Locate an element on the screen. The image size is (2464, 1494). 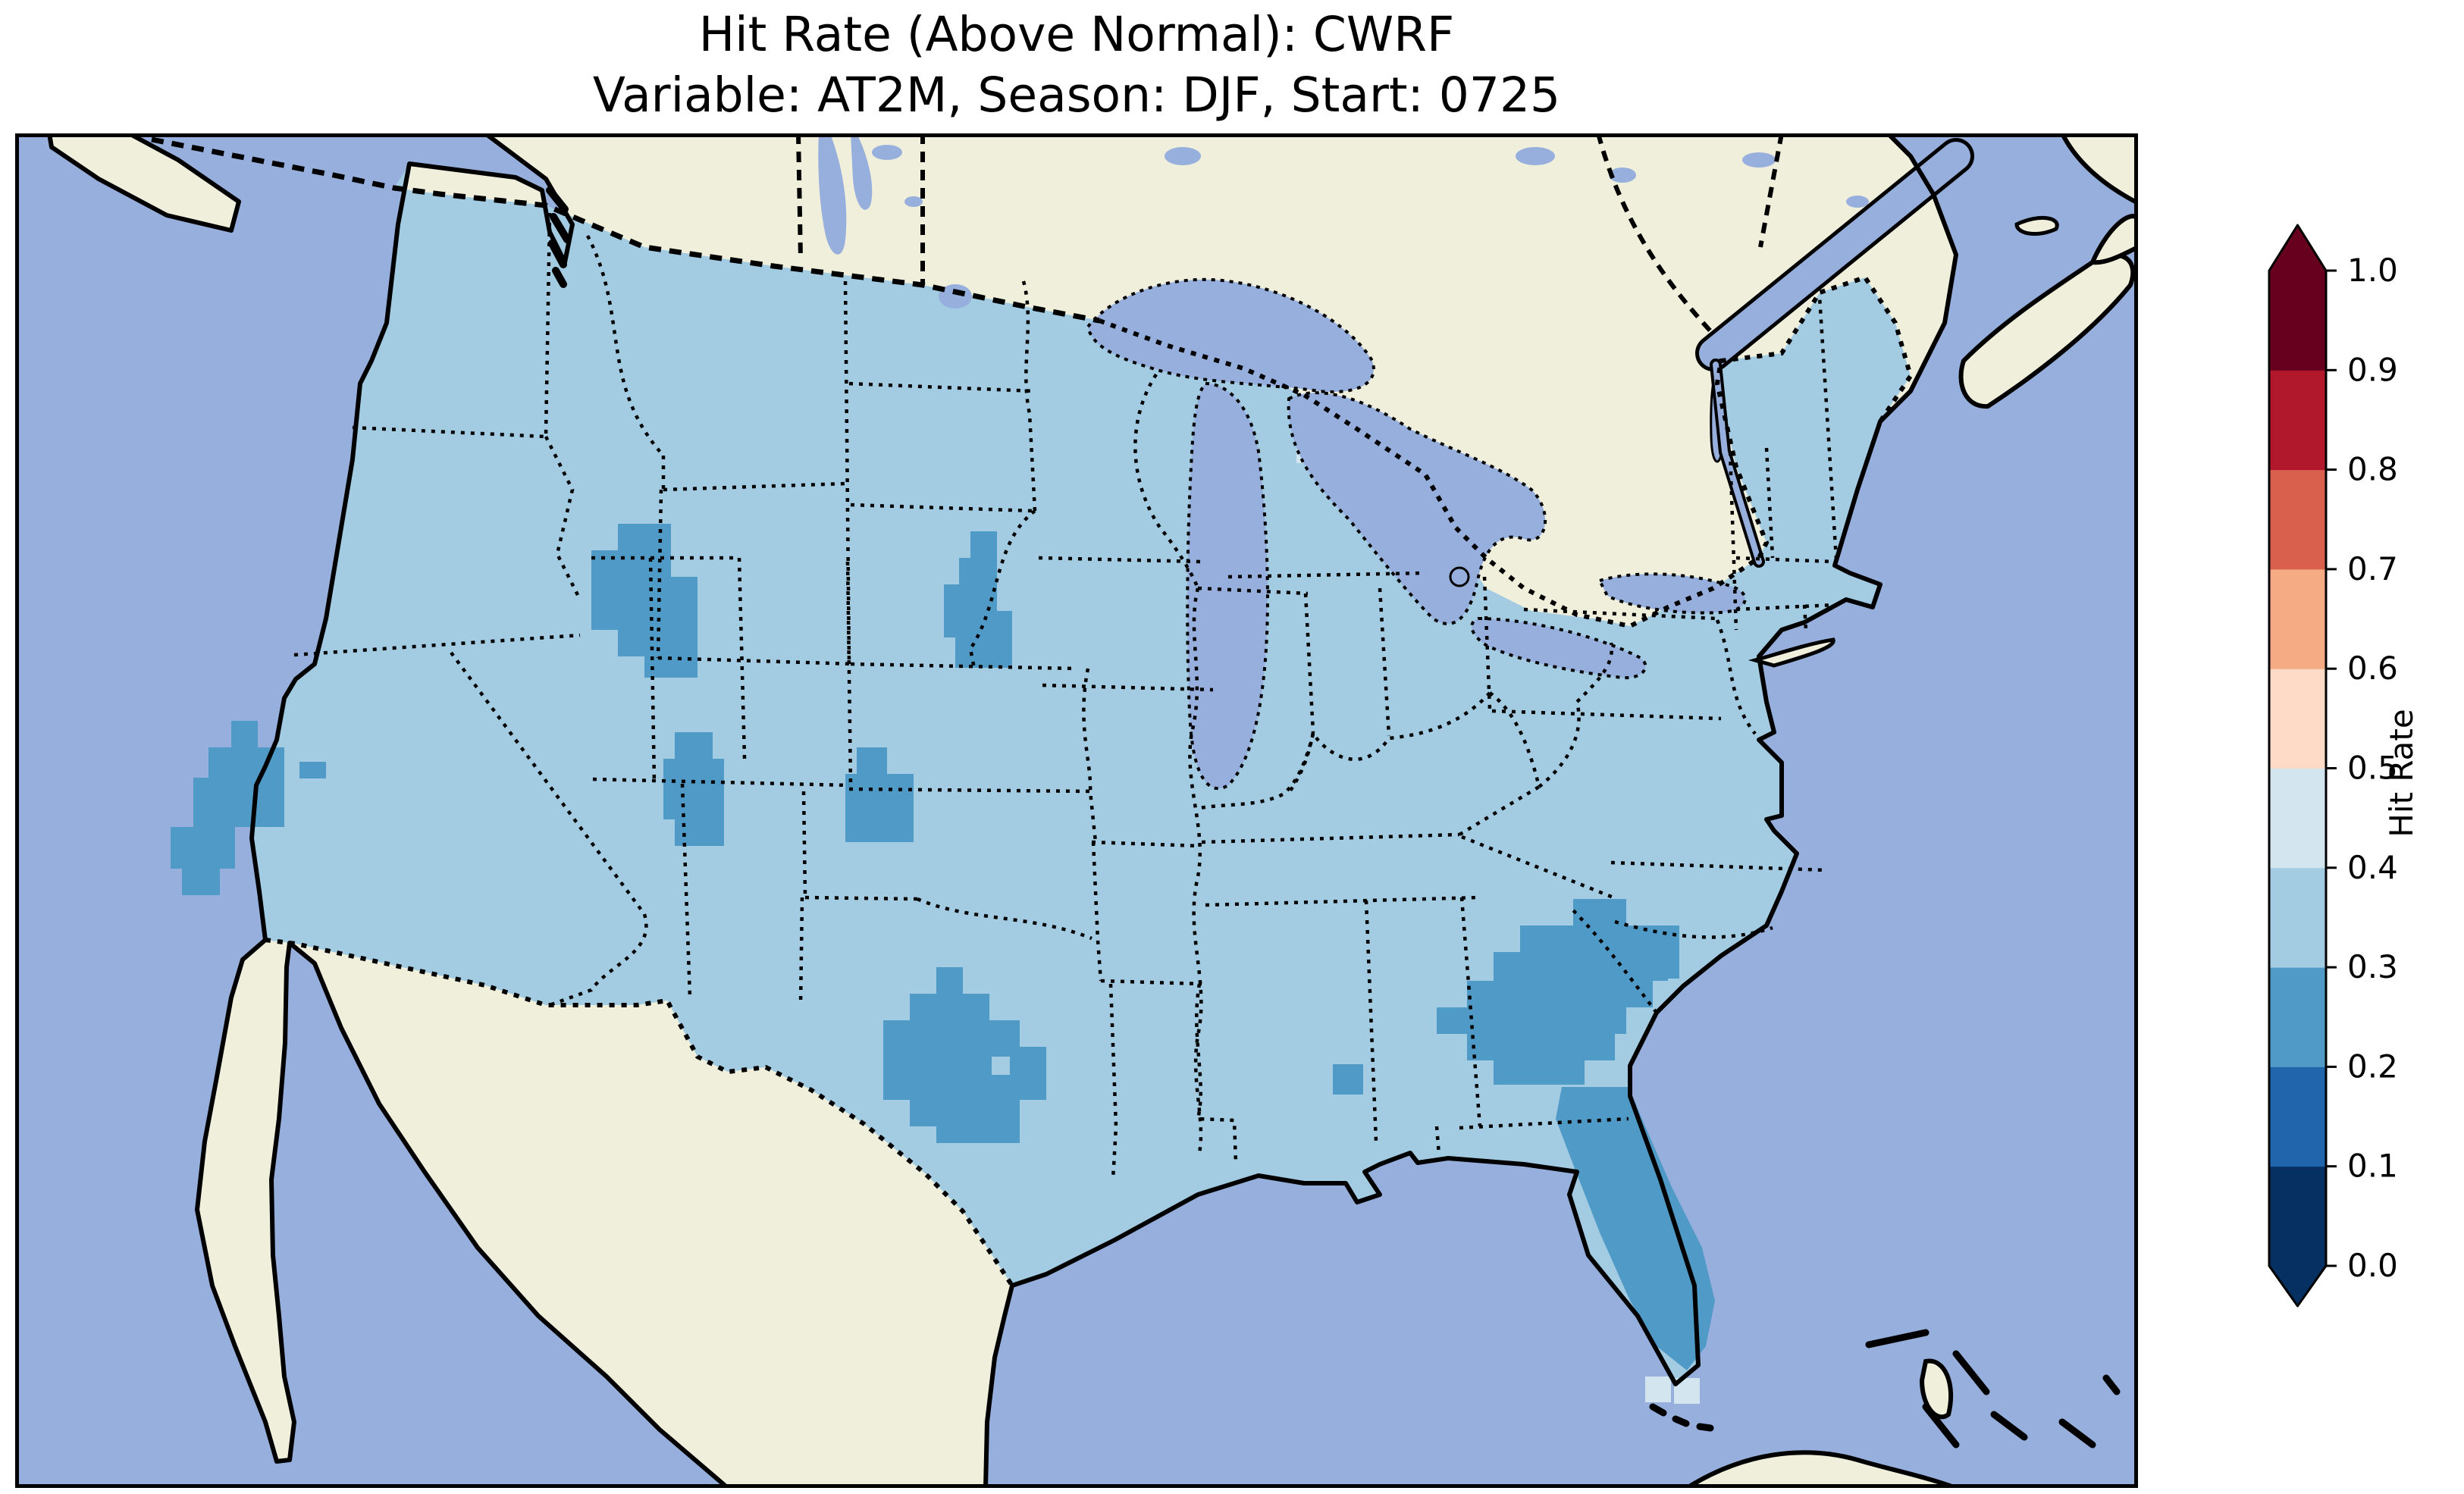
colorbar-tick-label: 0.4 is located at coordinates (2372, 867).